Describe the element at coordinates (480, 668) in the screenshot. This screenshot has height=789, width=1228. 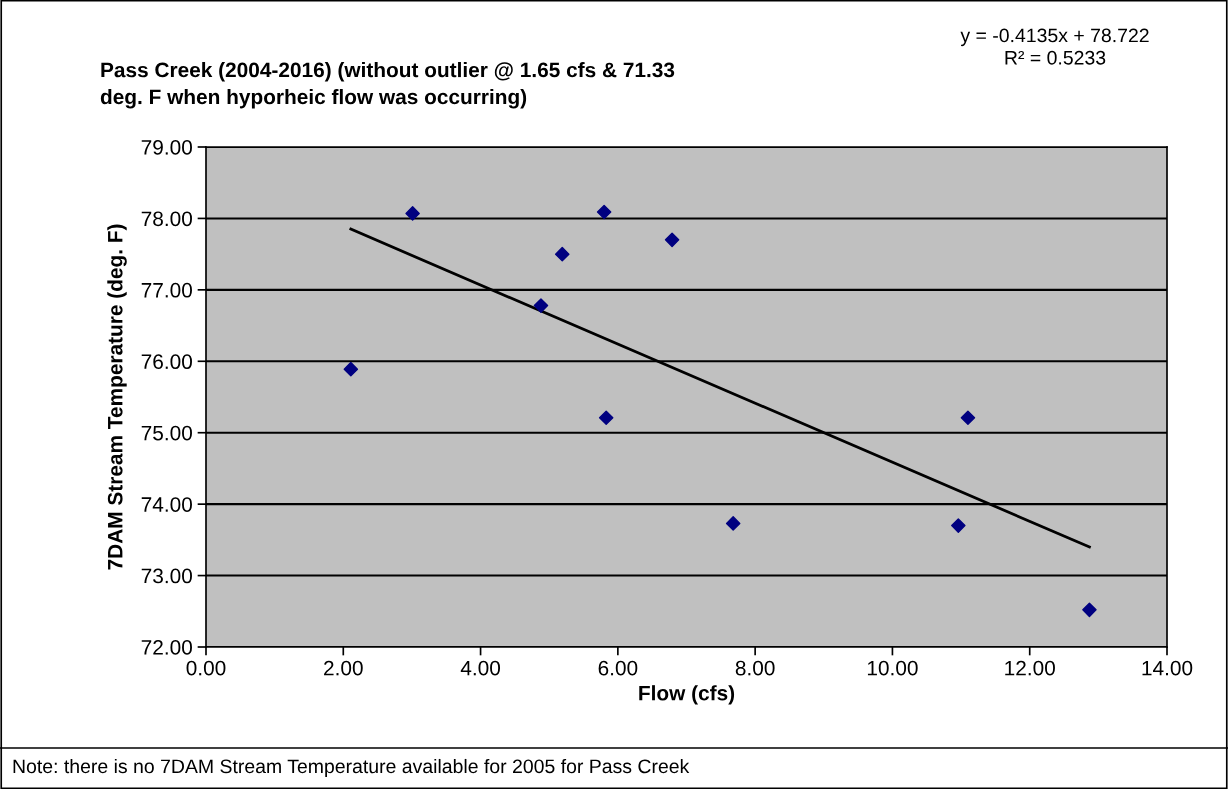
I see `x-tick-label: 4.00` at that location.